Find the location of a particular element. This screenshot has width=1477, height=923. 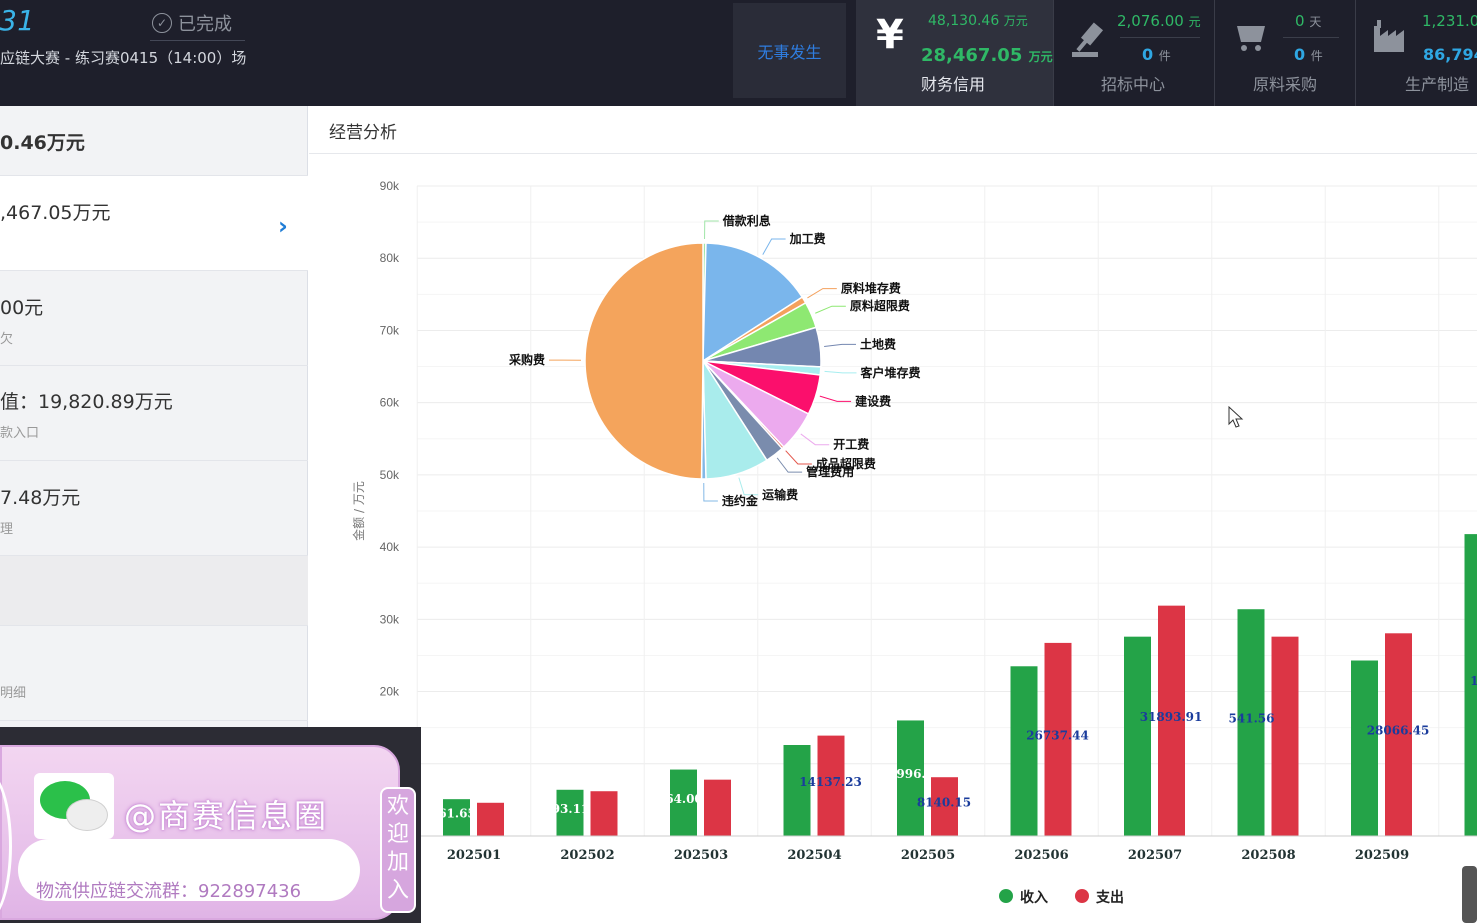

finance-module: ¥ 48,130.46 万元 28,467.05 万元 财务信用 is located at coordinates (954, 53).